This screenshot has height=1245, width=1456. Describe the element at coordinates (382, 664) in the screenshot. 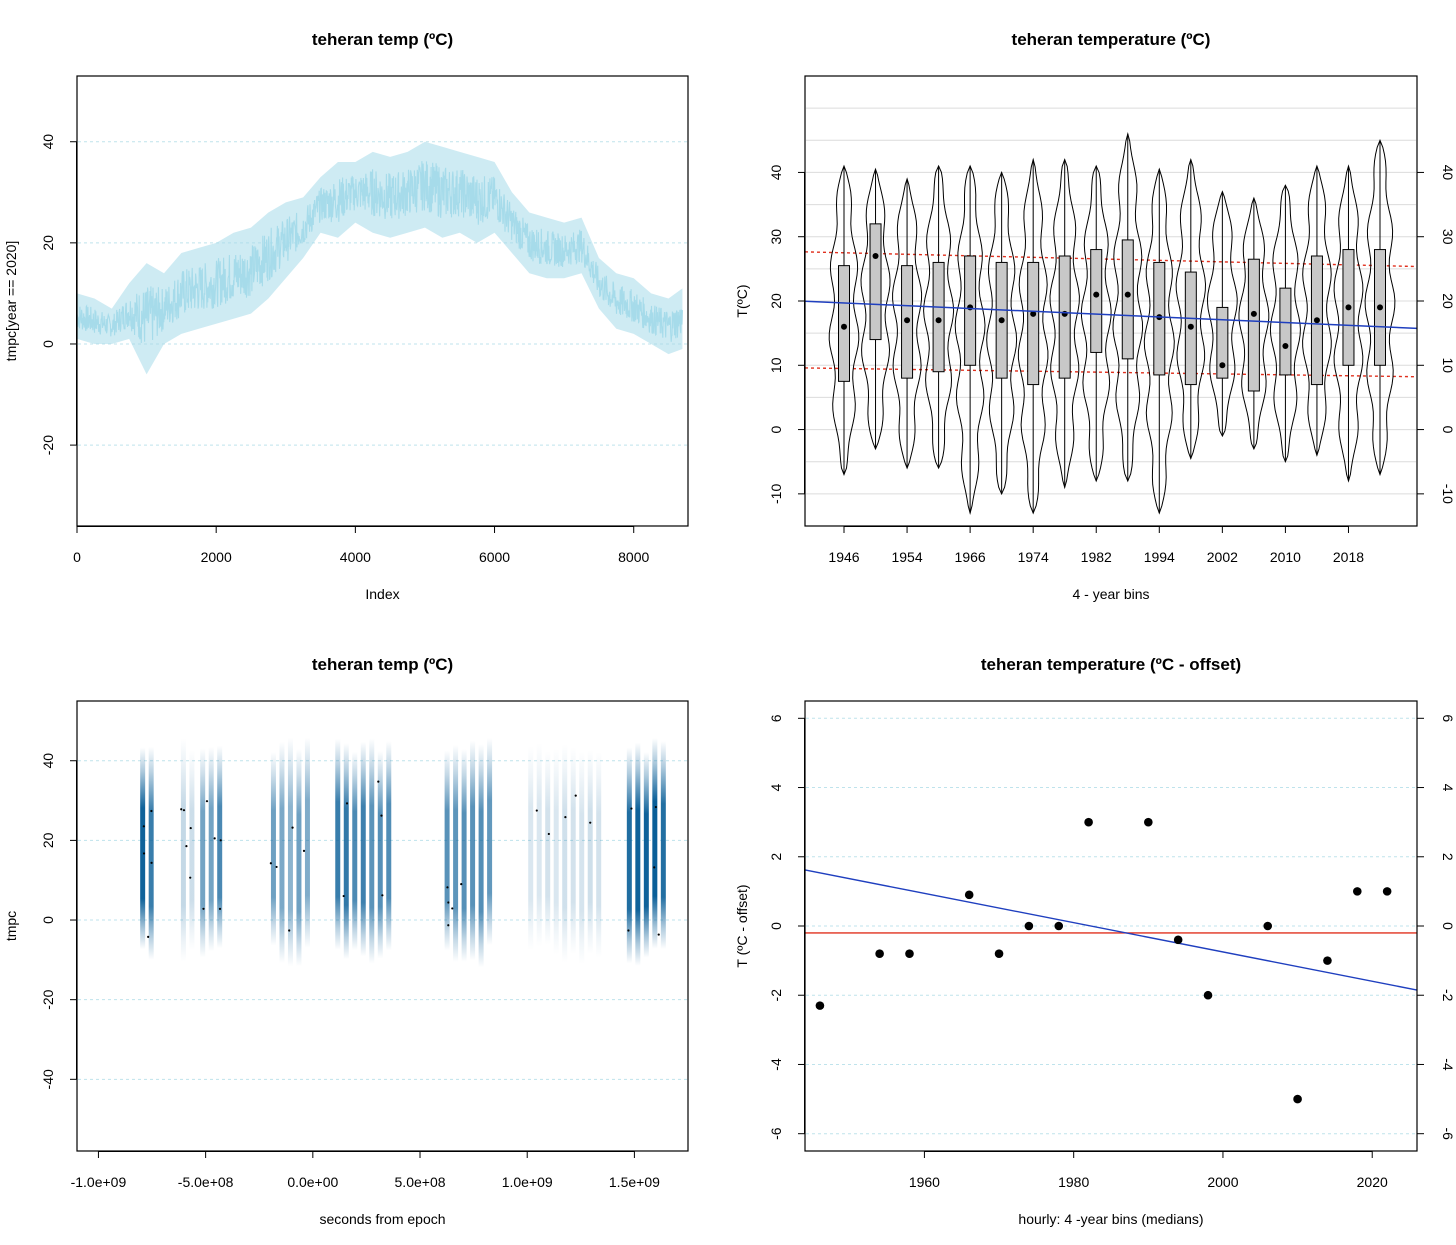

I see `chart-title: teheran temp (ºC)` at that location.